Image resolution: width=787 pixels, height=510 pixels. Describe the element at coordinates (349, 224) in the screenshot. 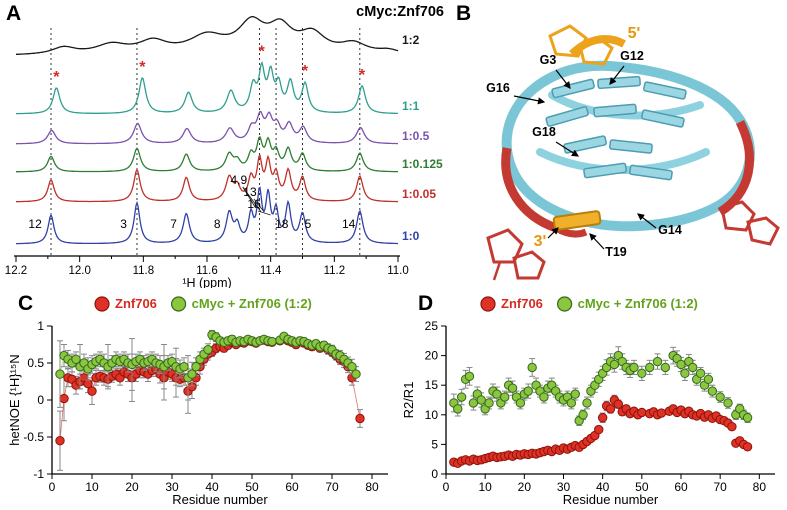

I see `svg-text: 14` at that location.